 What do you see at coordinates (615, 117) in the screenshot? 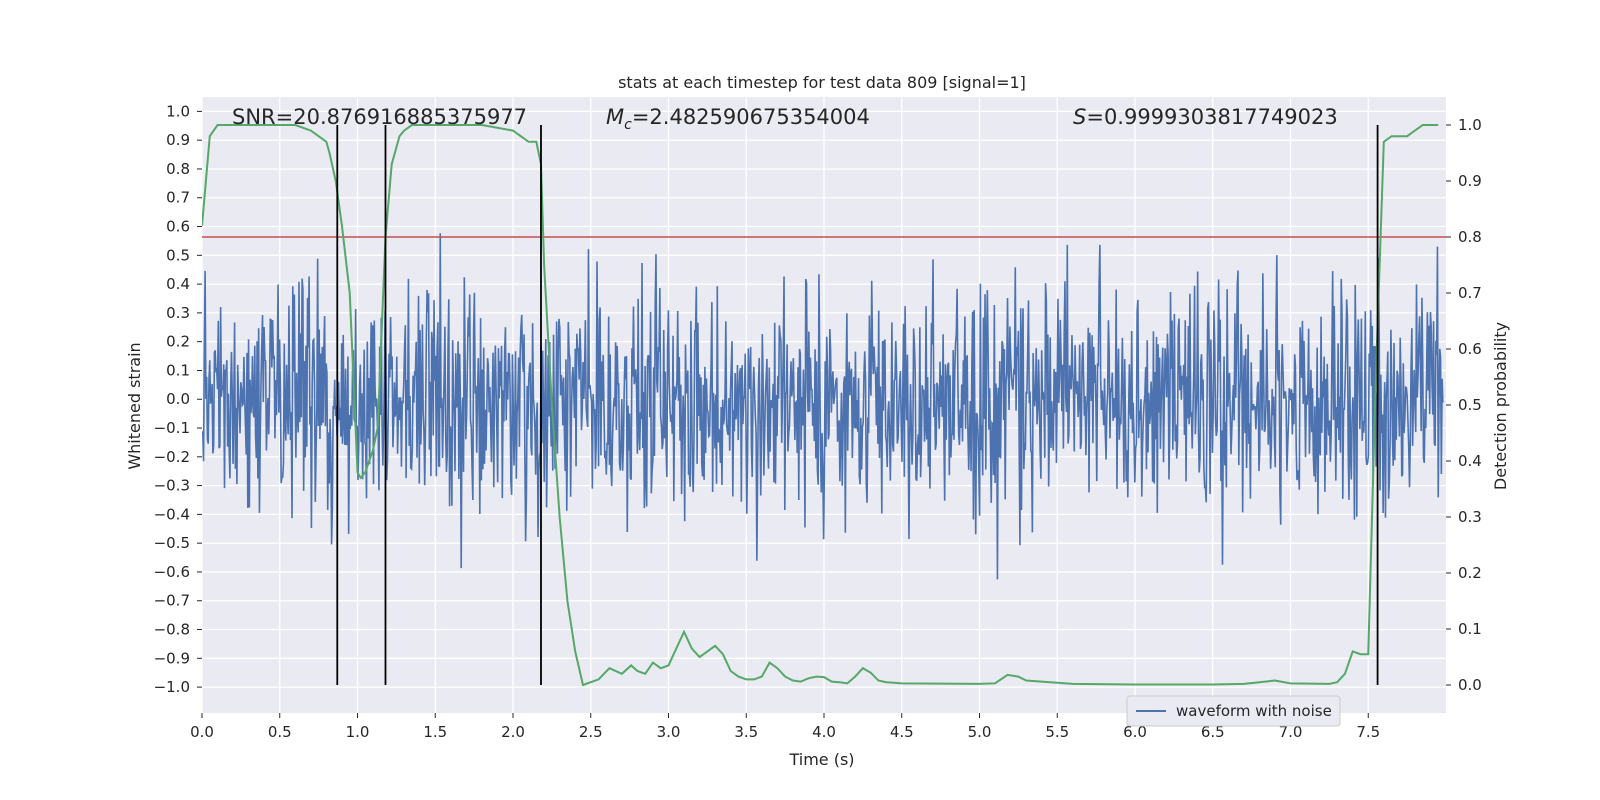
I see `chirp-mass-symbol: M` at bounding box center [615, 117].